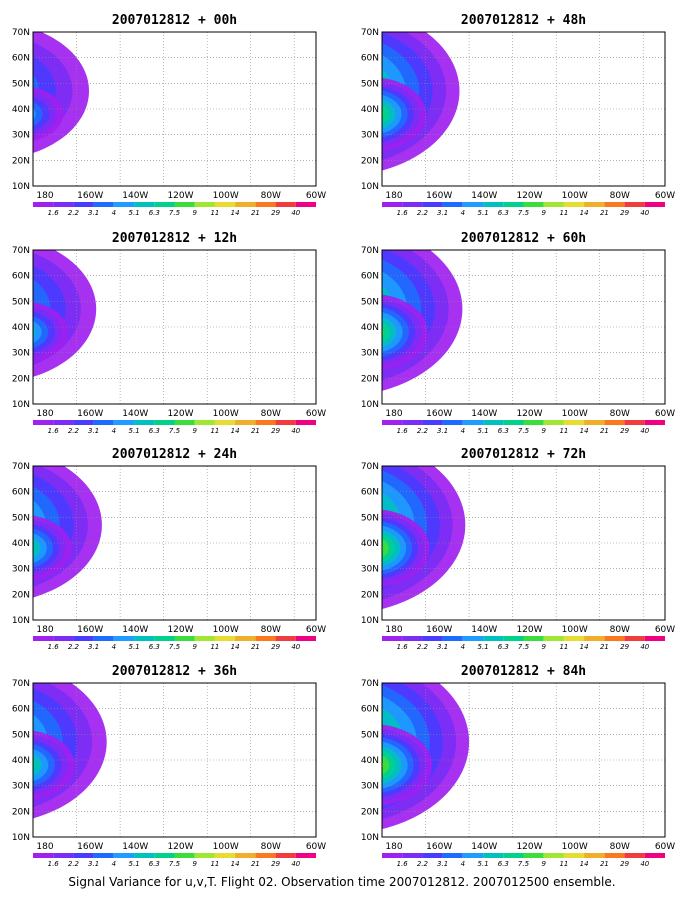 This screenshot has height=904, width=700. What do you see at coordinates (21, 251) in the screenshot?
I see `lat-tick-label: 70N` at bounding box center [21, 251].